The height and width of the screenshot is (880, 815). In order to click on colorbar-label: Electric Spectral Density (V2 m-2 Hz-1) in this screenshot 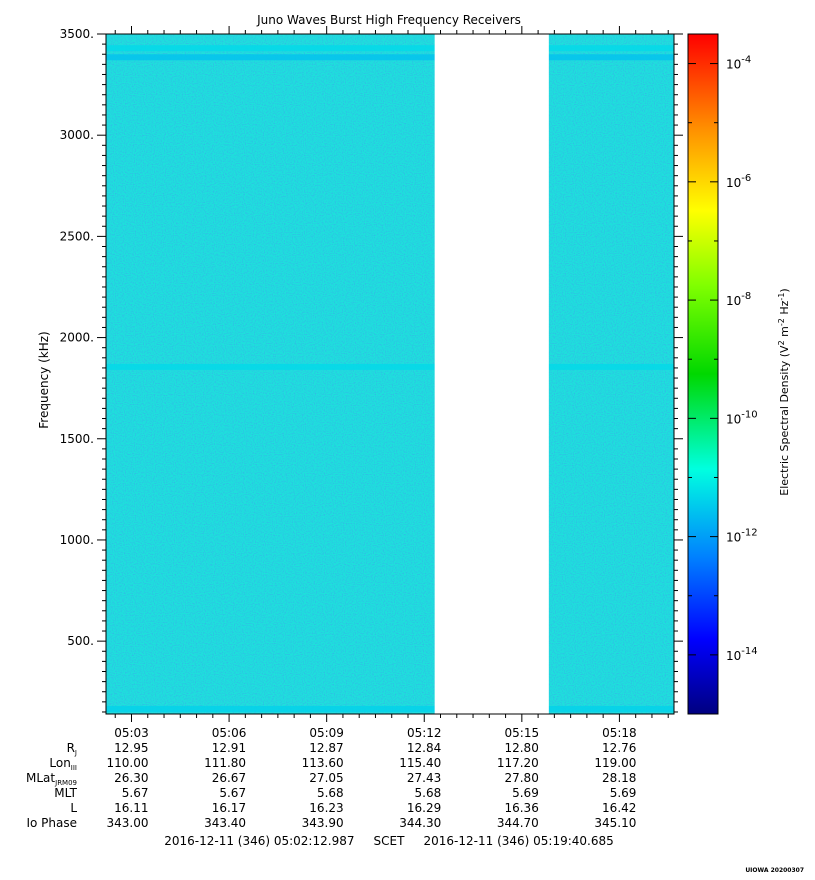, I will do `click(784, 391)`.